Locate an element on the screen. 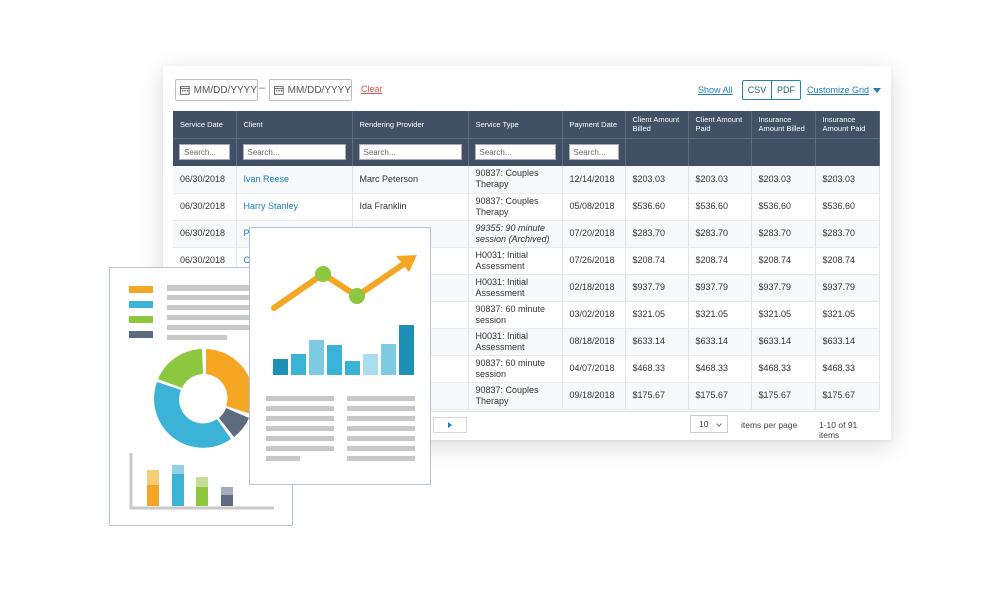  page-size-select: 10 is located at coordinates (709, 424).